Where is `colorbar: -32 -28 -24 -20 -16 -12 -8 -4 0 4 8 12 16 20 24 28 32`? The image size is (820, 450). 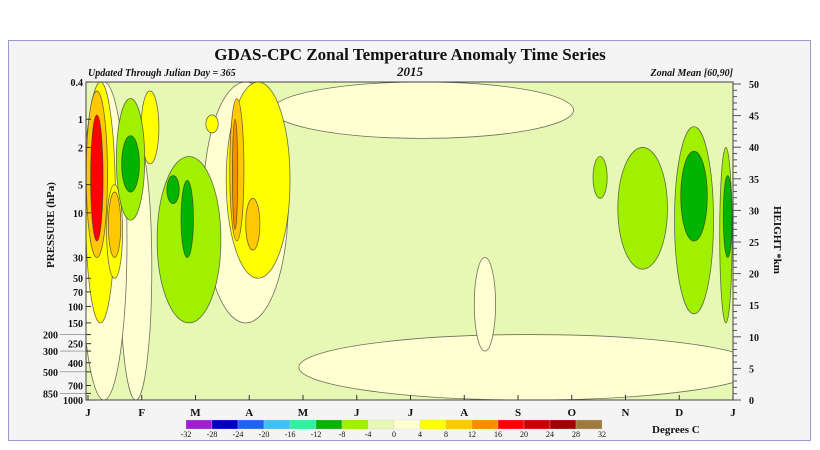 colorbar: -32 -28 -24 -20 -16 -12 -8 -4 0 4 8 12 16 20 24 28 32 is located at coordinates (393, 429).